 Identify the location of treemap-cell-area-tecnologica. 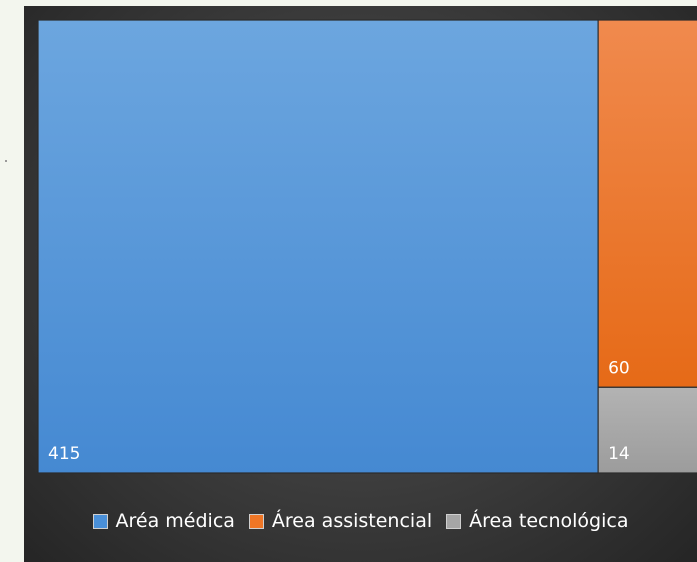
(647, 430).